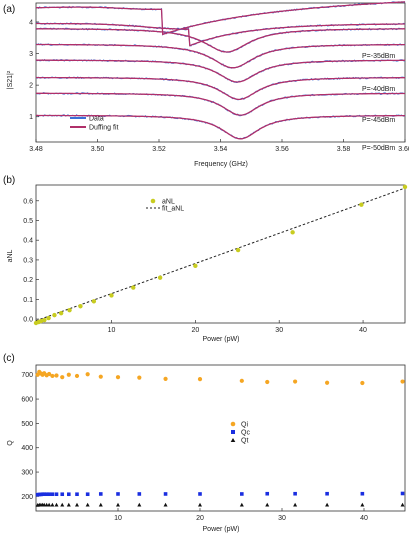  What do you see at coordinates (244, 425) in the screenshot?
I see `legend-qi-label: Qi` at bounding box center [244, 425].